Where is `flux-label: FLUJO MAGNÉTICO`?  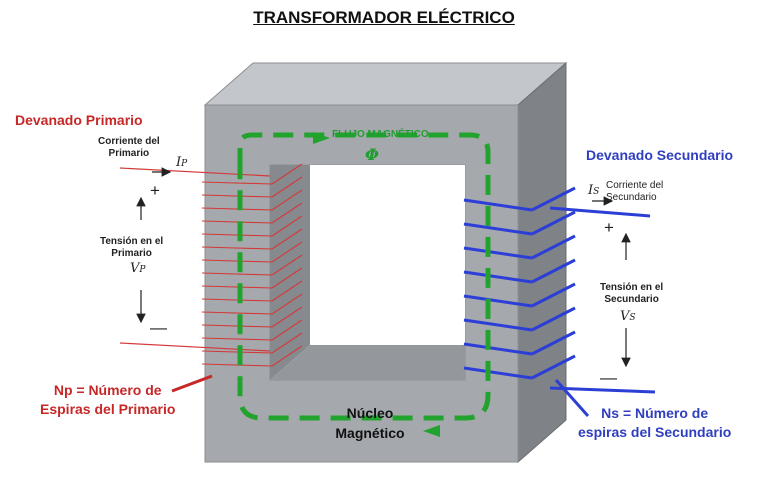
flux-label: FLUJO MAGNÉTICO is located at coordinates (380, 134).